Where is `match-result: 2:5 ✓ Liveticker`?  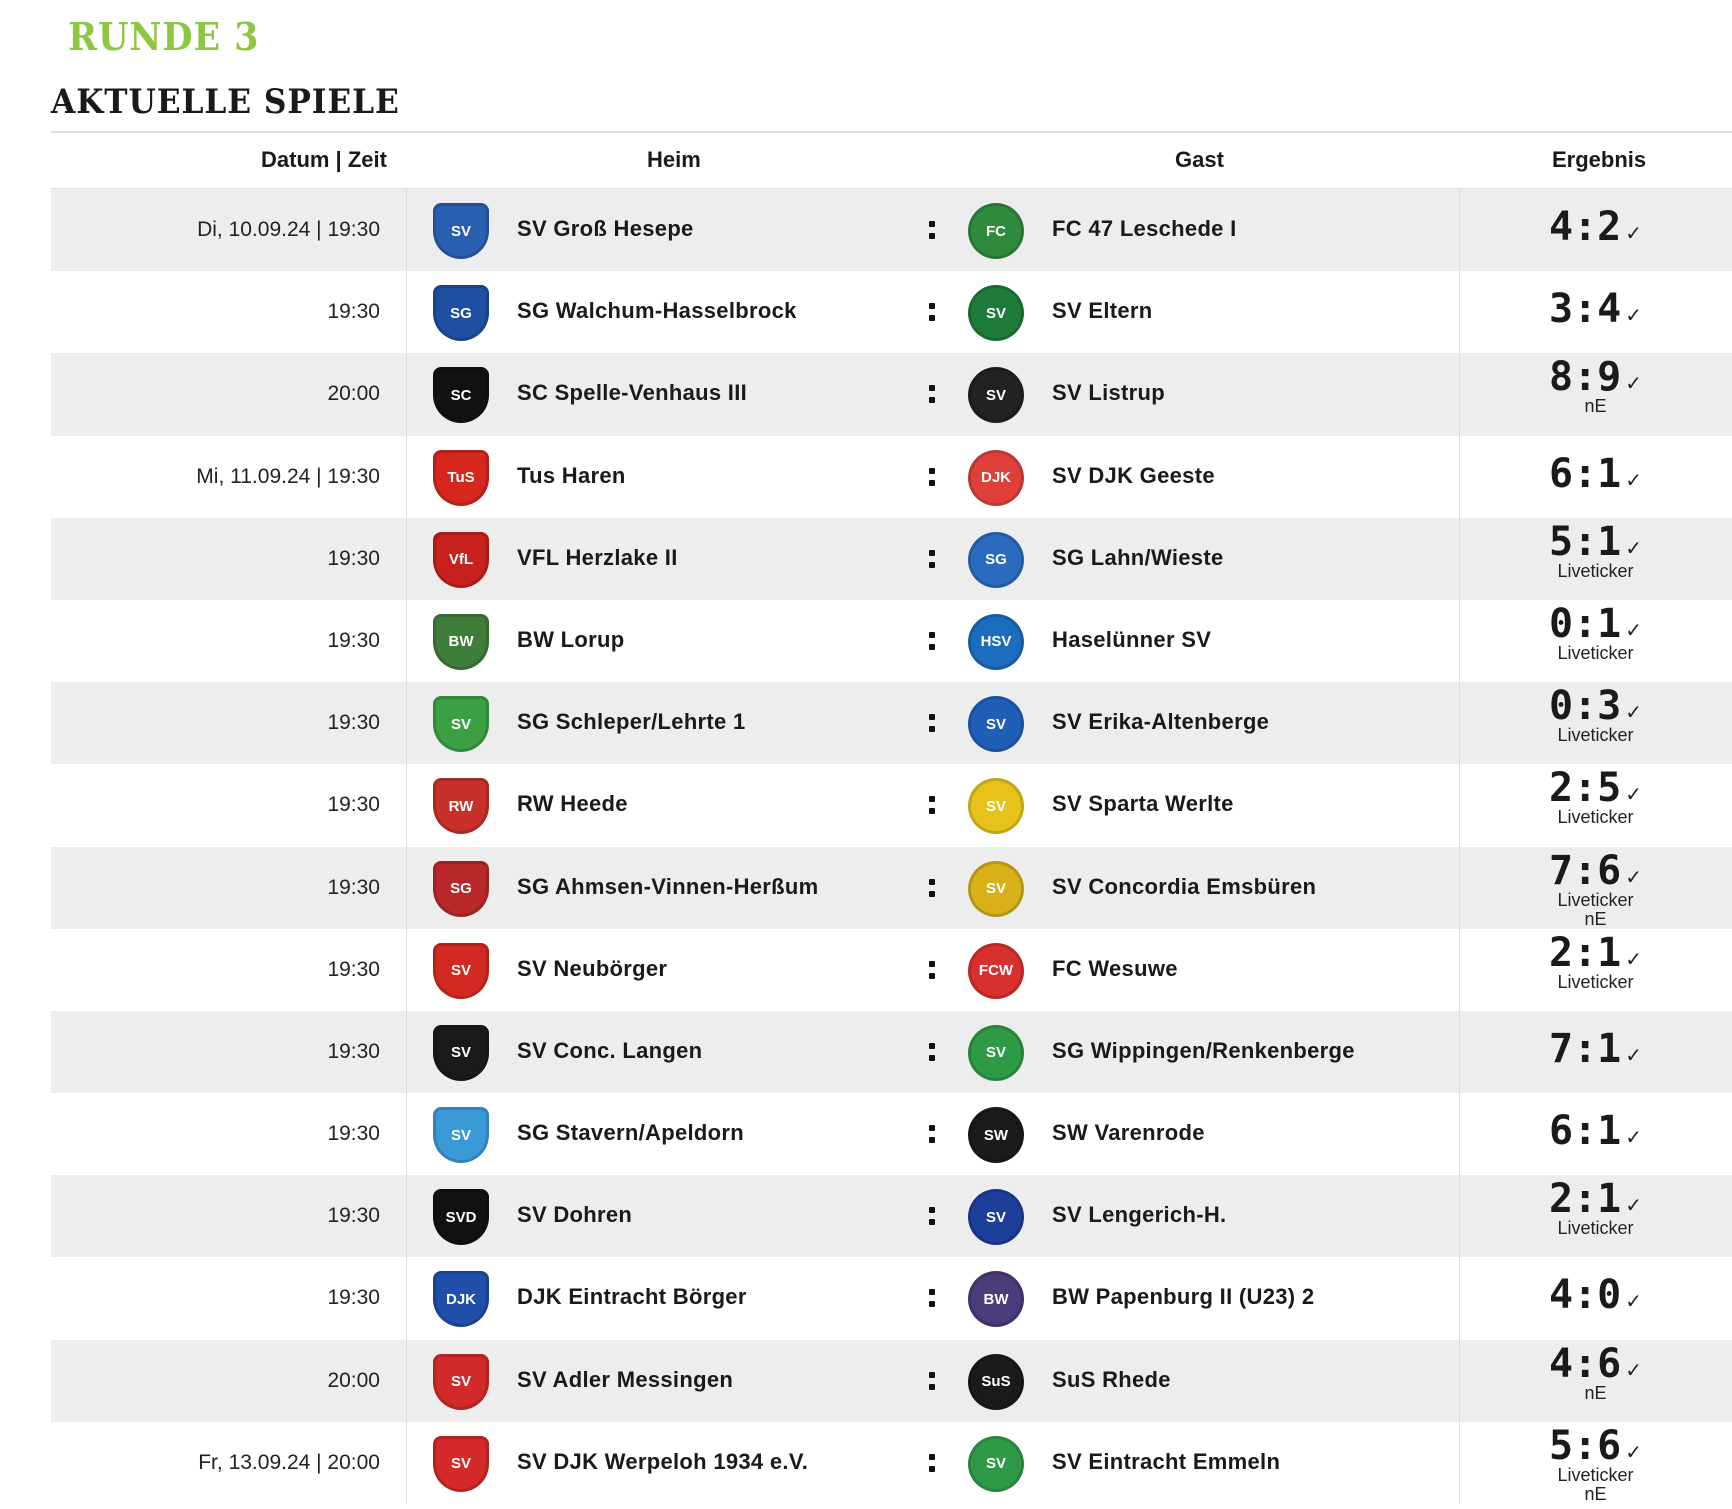 match-result: 2:5 ✓ Liveticker is located at coordinates (1595, 805).